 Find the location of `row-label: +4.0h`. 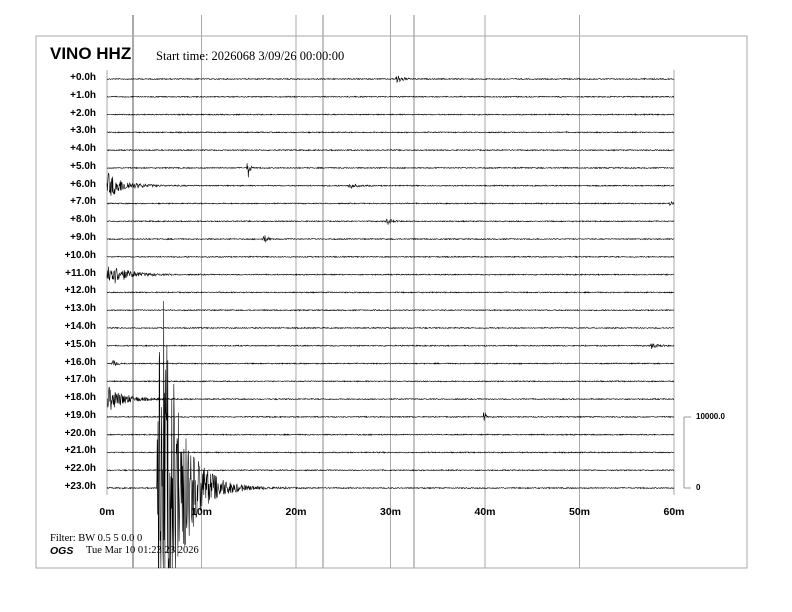

row-label: +4.0h is located at coordinates (83, 149).